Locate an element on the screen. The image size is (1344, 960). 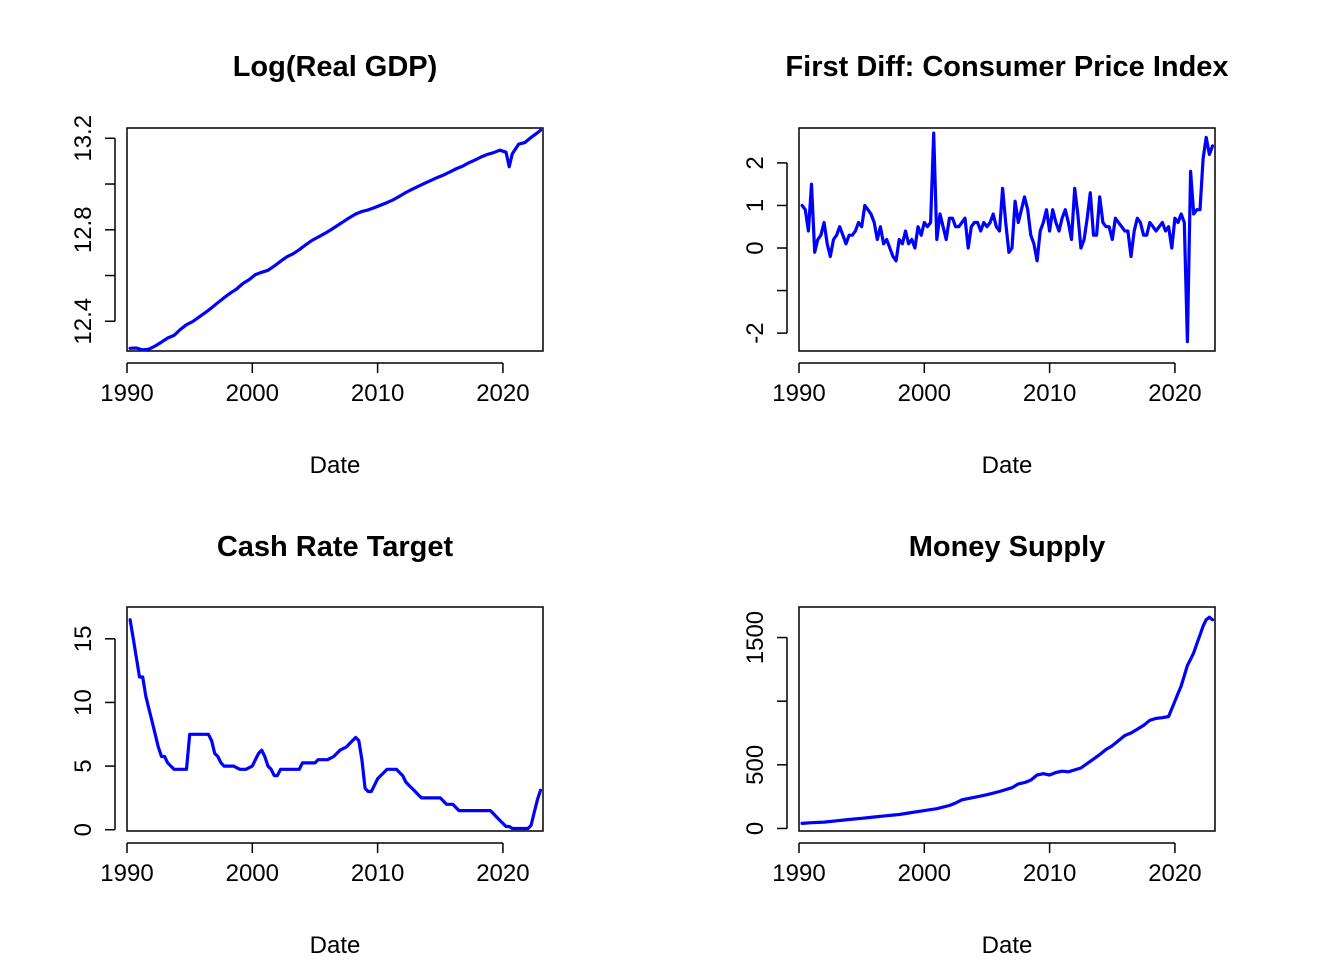
chart-title: First Diff: Consumer Price Index is located at coordinates (1006, 67).